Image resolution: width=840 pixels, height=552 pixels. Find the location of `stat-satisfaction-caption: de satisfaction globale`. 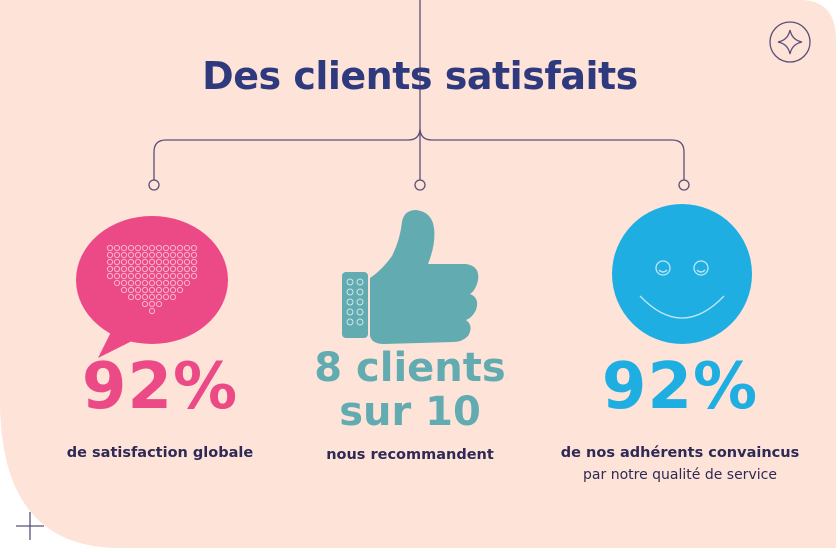

stat-satisfaction-caption: de satisfaction globale is located at coordinates (160, 453).